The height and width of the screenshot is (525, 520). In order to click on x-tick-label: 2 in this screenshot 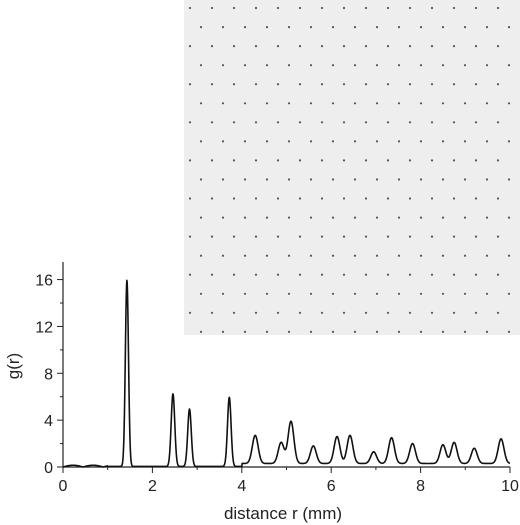, I will do `click(152, 486)`.